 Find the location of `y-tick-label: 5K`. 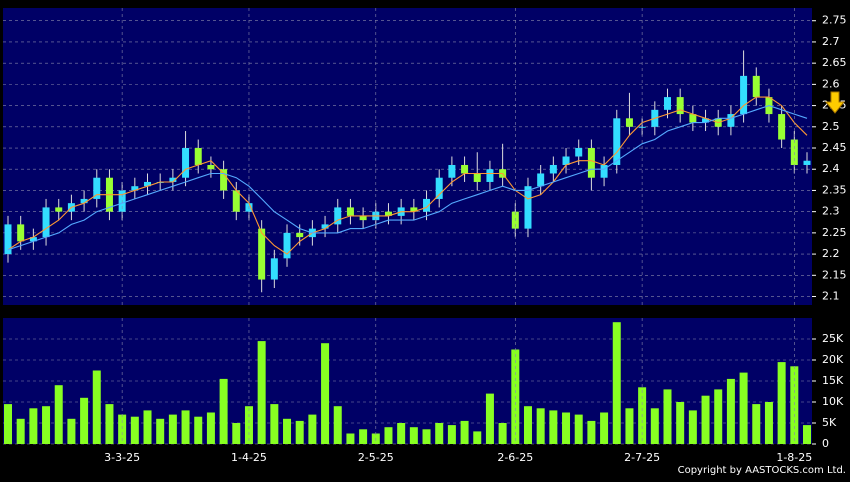

y-tick-label: 5K is located at coordinates (829, 422).